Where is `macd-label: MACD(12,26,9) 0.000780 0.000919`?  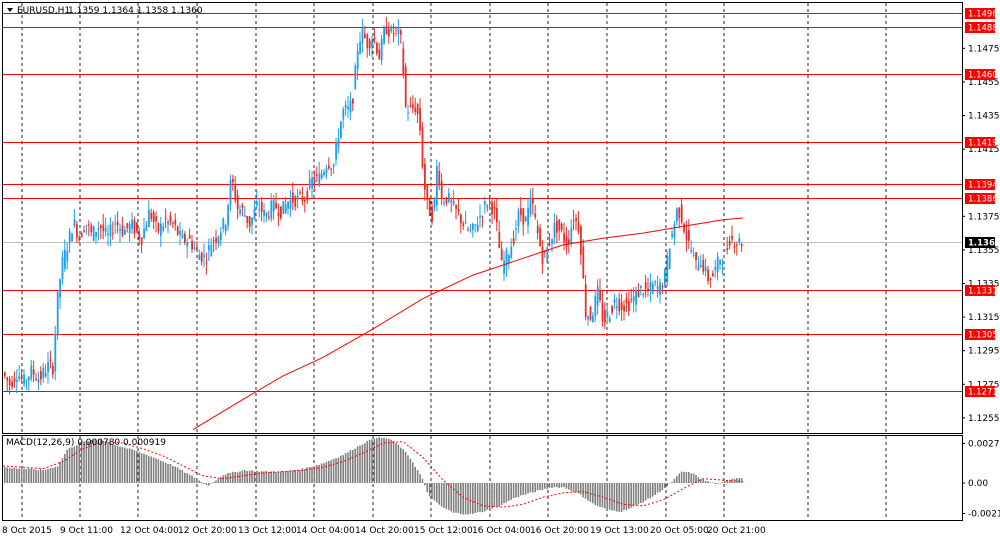
macd-label: MACD(12,26,9) 0.000780 0.000919 is located at coordinates (86, 443).